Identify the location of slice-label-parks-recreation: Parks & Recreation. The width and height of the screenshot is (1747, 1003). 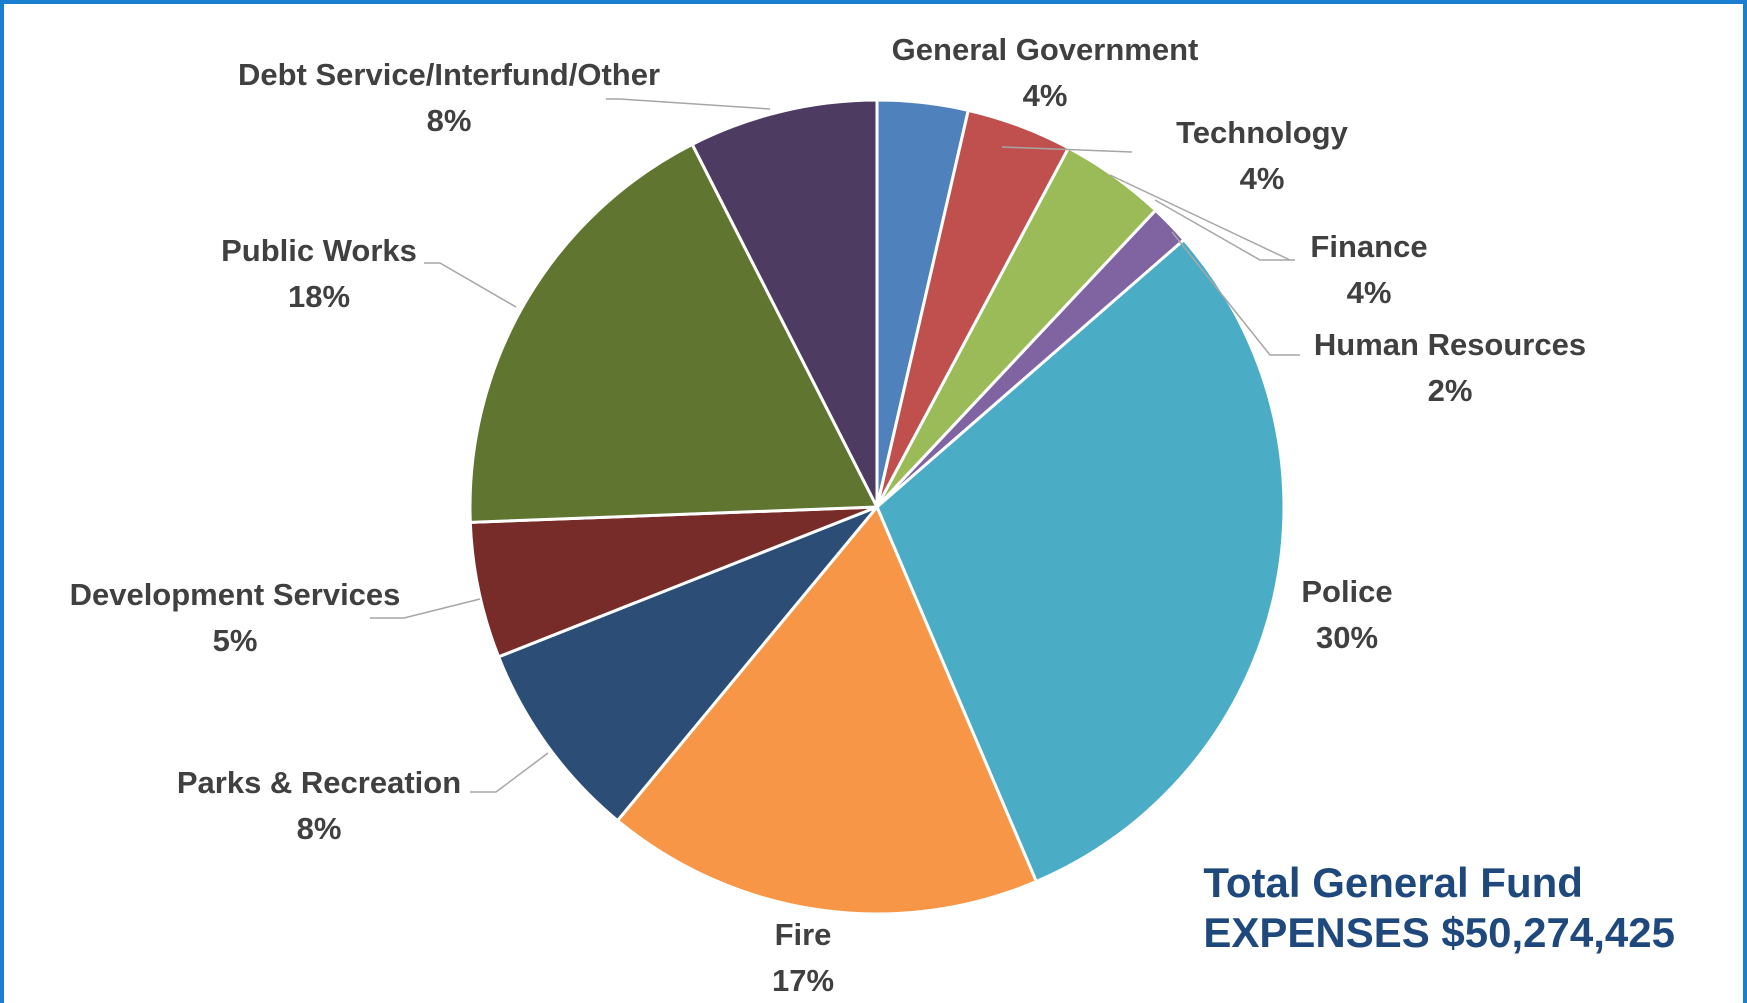
(319, 782).